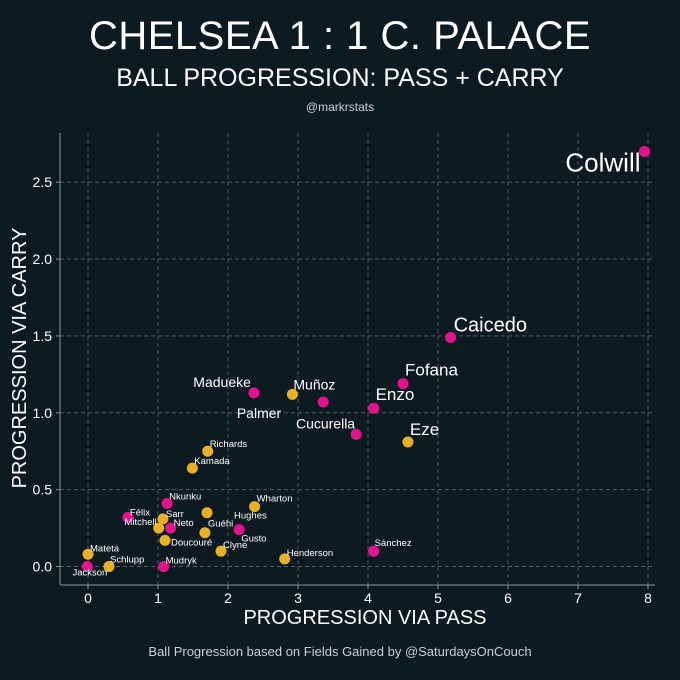 The image size is (680, 680). I want to click on point-label: Colwill, so click(602, 162).